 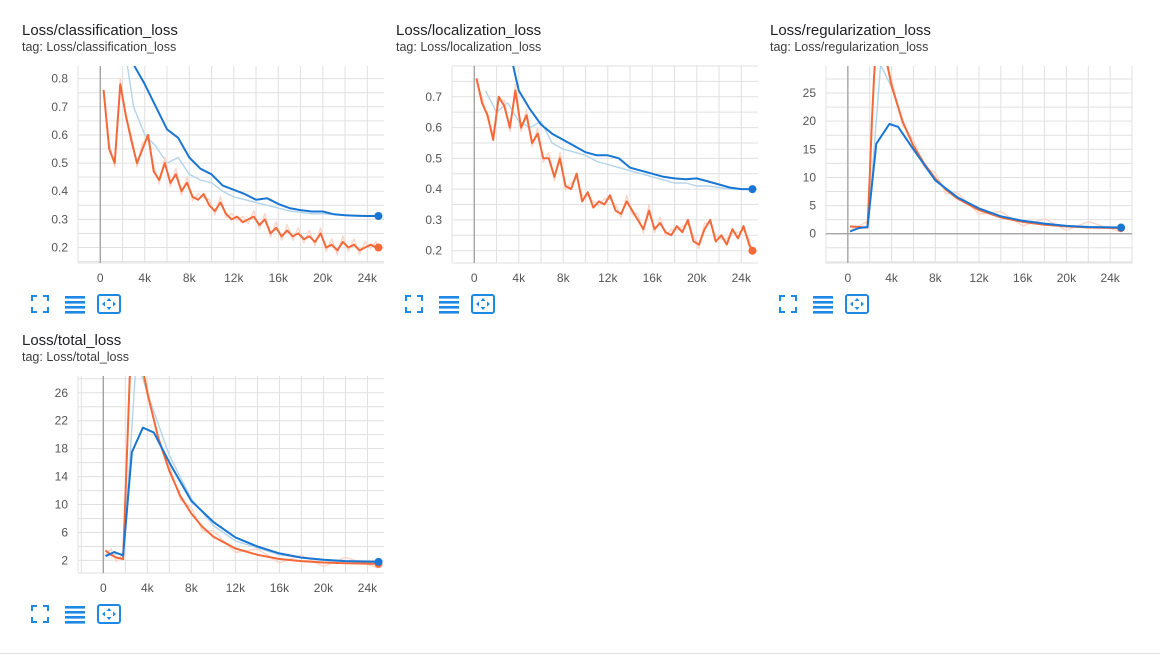 What do you see at coordinates (469, 47) in the screenshot?
I see `chart-subtitle: tag: Loss/localization_loss` at bounding box center [469, 47].